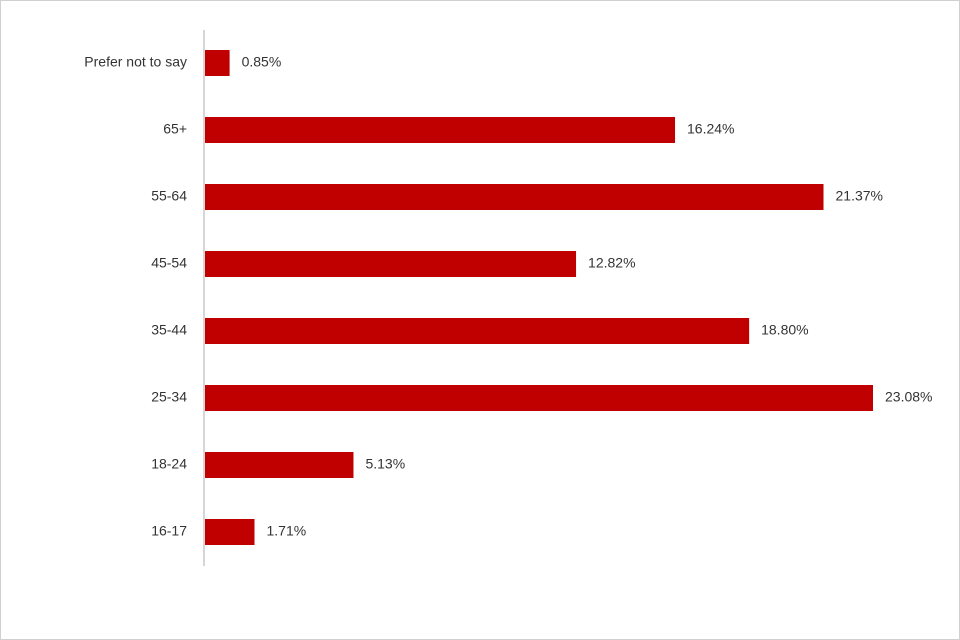  What do you see at coordinates (169, 196) in the screenshot?
I see `y-tick-label: 55-64` at bounding box center [169, 196].